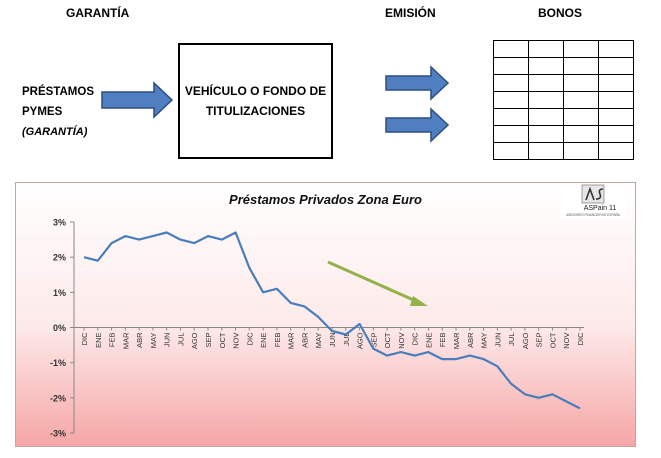  I want to click on aspain-logo: ASPain 11 ASESORES FINANCIEROS ESPAÑA, so click(593, 201).